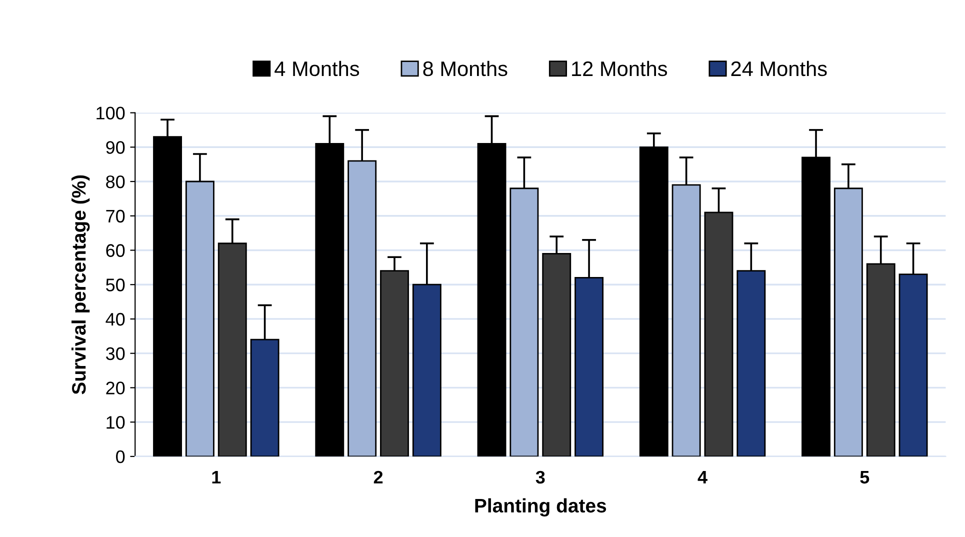 The image size is (965, 537). Describe the element at coordinates (115, 285) in the screenshot. I see `y-tick-label: 50` at that location.